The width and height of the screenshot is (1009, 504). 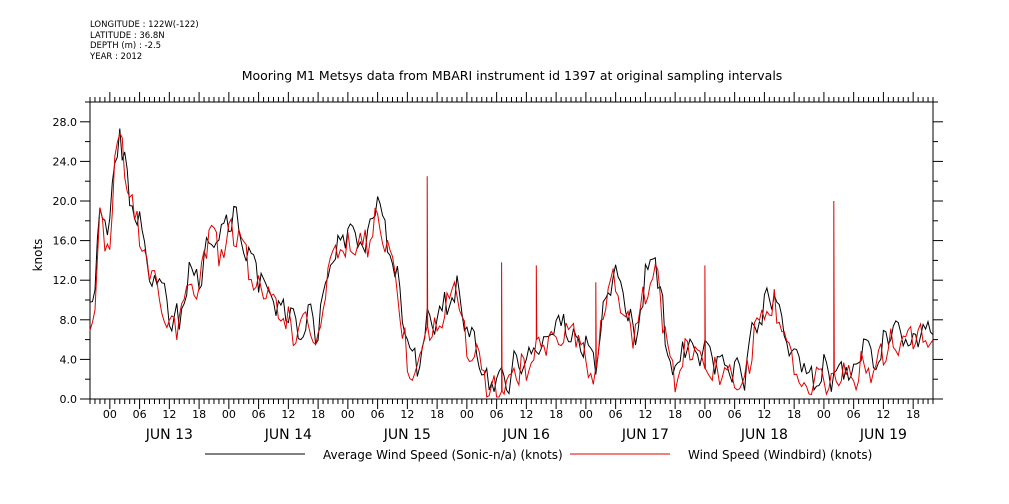 I want to click on y-axis-label: knots, so click(x=38, y=255).